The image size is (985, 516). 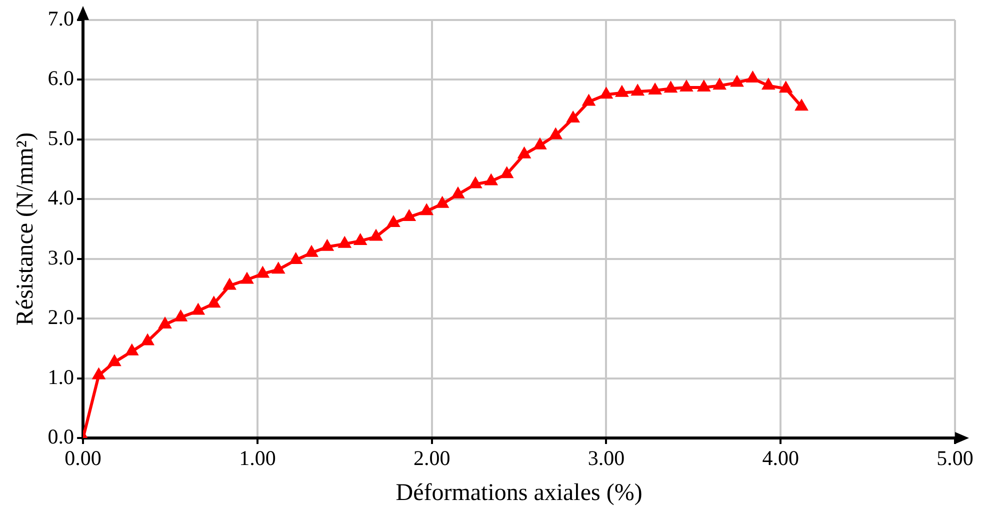 I want to click on y-tick-label: 2.0, so click(x=61, y=317).